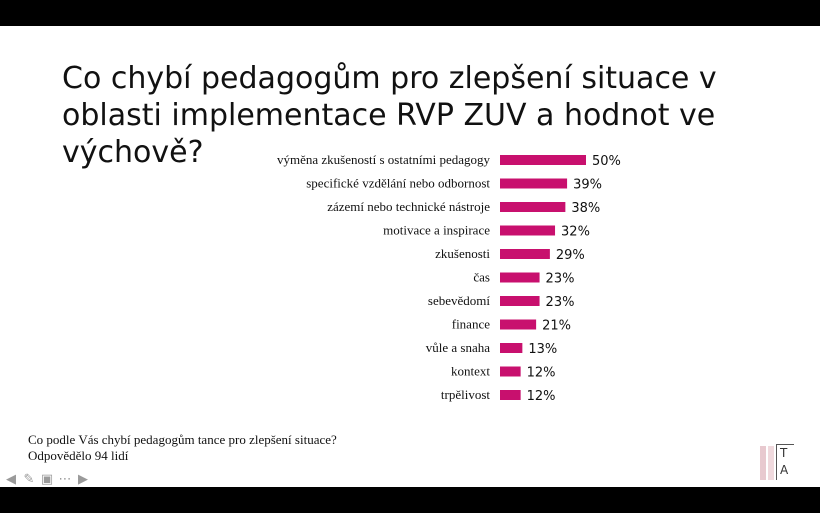 The image size is (820, 513). What do you see at coordinates (470, 371) in the screenshot?
I see `category-label: kontext` at bounding box center [470, 371].